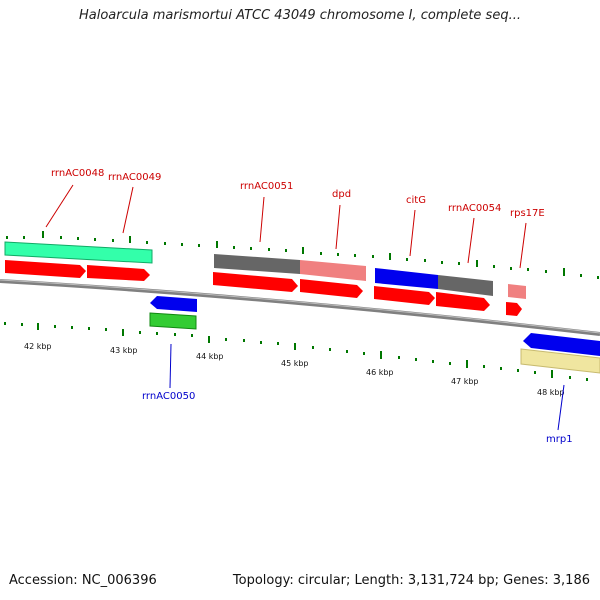  Describe the element at coordinates (255, 282) in the screenshot. I see `cds-arrow-rrnAC0051` at that location.